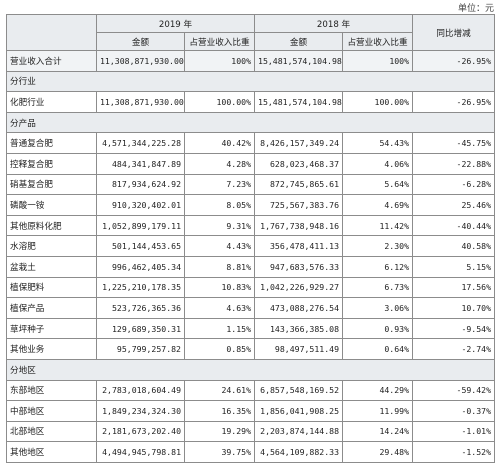 The height and width of the screenshot is (463, 500). I want to click on header-blank, so click(51, 32).